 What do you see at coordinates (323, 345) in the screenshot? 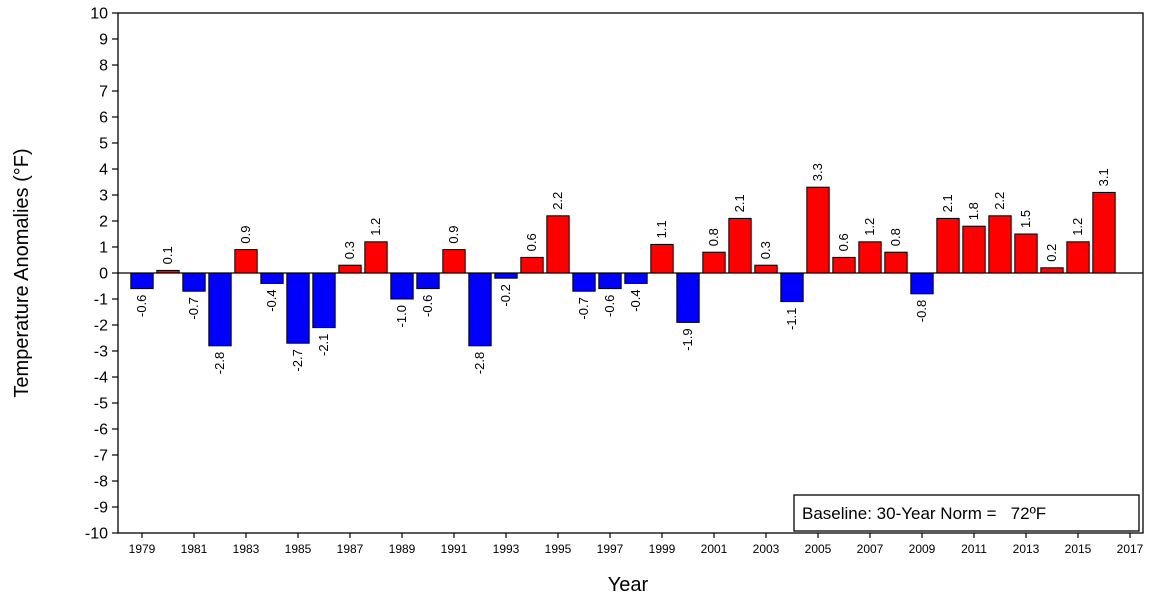
I see `data-label-1986: -2.1` at bounding box center [323, 345].